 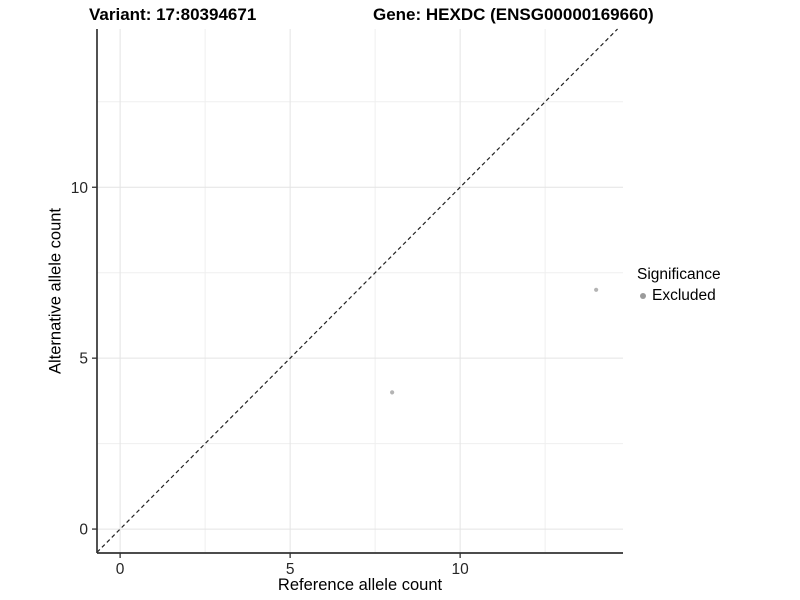 What do you see at coordinates (55, 291) in the screenshot?
I see `y-axis-title: Alternative allele count` at bounding box center [55, 291].